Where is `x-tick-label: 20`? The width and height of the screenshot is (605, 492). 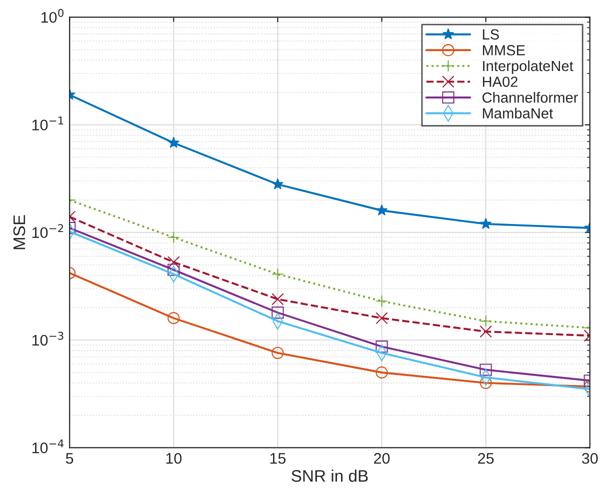
x-tick-label: 20 is located at coordinates (382, 458).